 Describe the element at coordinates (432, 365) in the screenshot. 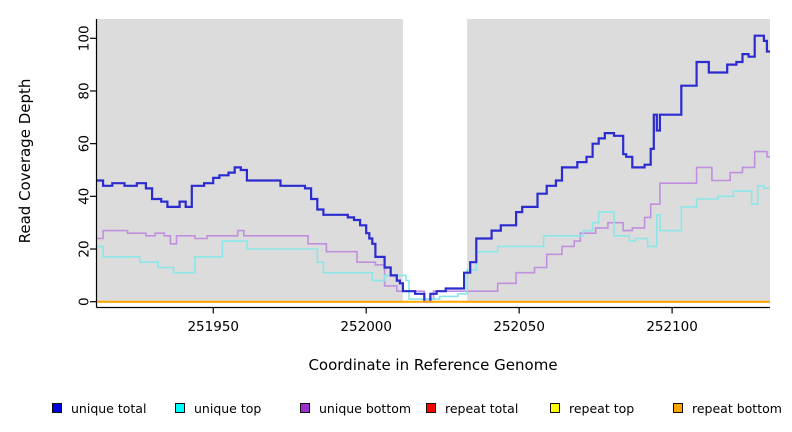

I see `x-axis-title: Coordinate in Reference Genome` at that location.